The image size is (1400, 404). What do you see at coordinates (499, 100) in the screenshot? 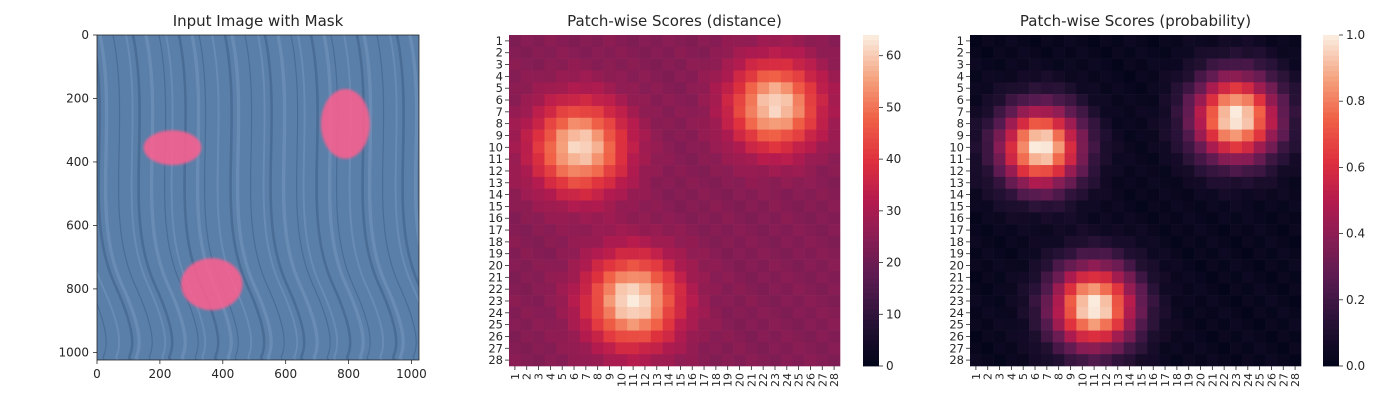
I see `y-tick-label: 6` at bounding box center [499, 100].